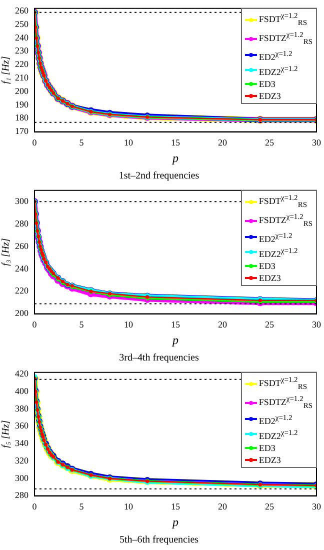 The height and width of the screenshot is (550, 324). What do you see at coordinates (22, 391) in the screenshot?
I see `y-tick-label: 400` at bounding box center [22, 391].